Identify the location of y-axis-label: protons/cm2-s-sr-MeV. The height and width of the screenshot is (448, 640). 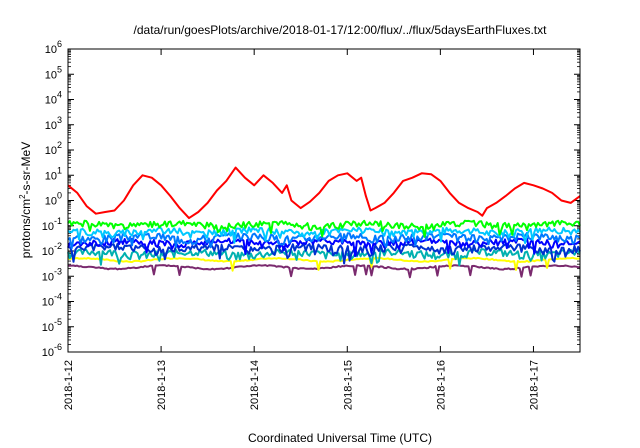
(25, 200).